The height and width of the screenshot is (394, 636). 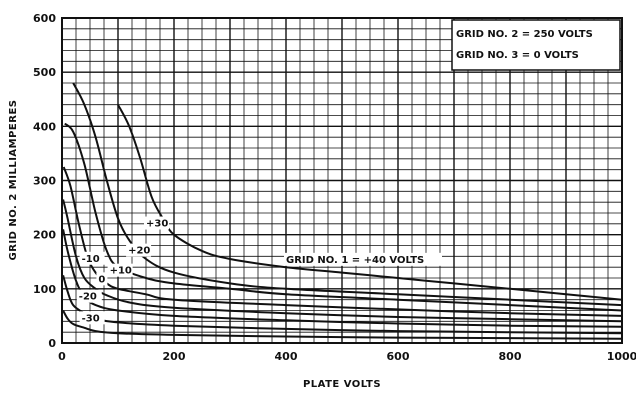 What do you see at coordinates (52, 343) in the screenshot?
I see `y-tick-label: 0` at bounding box center [52, 343].